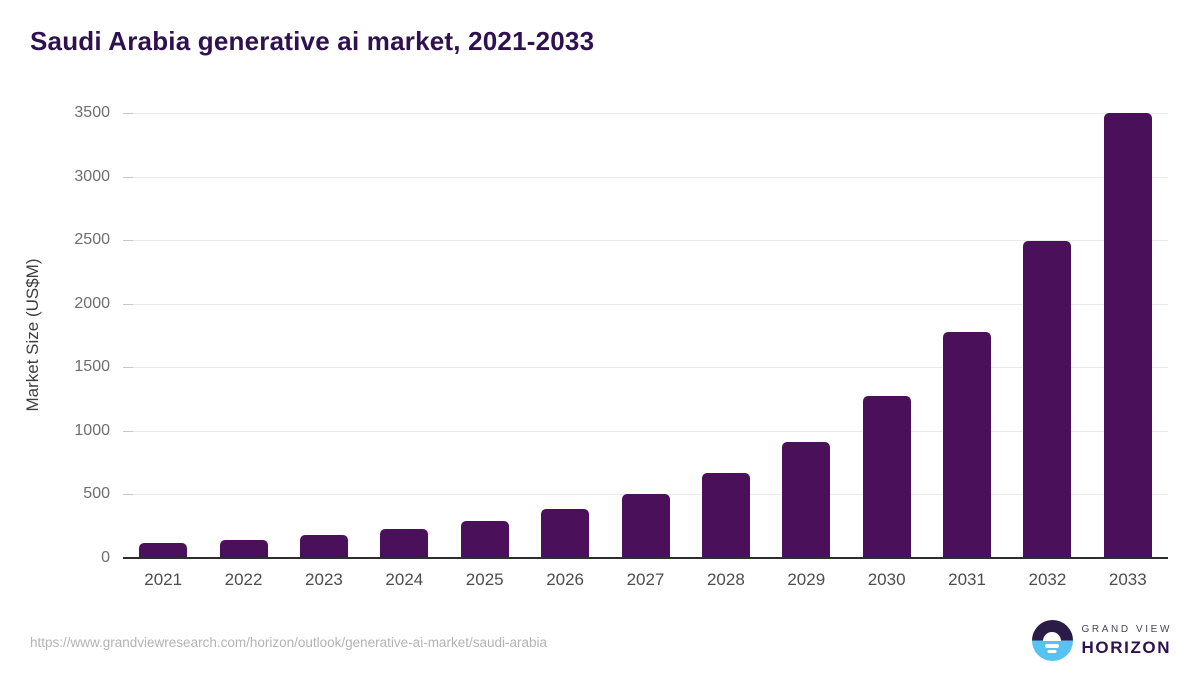 The image size is (1200, 675). Describe the element at coordinates (967, 579) in the screenshot. I see `x-tick-label: 2031` at that location.